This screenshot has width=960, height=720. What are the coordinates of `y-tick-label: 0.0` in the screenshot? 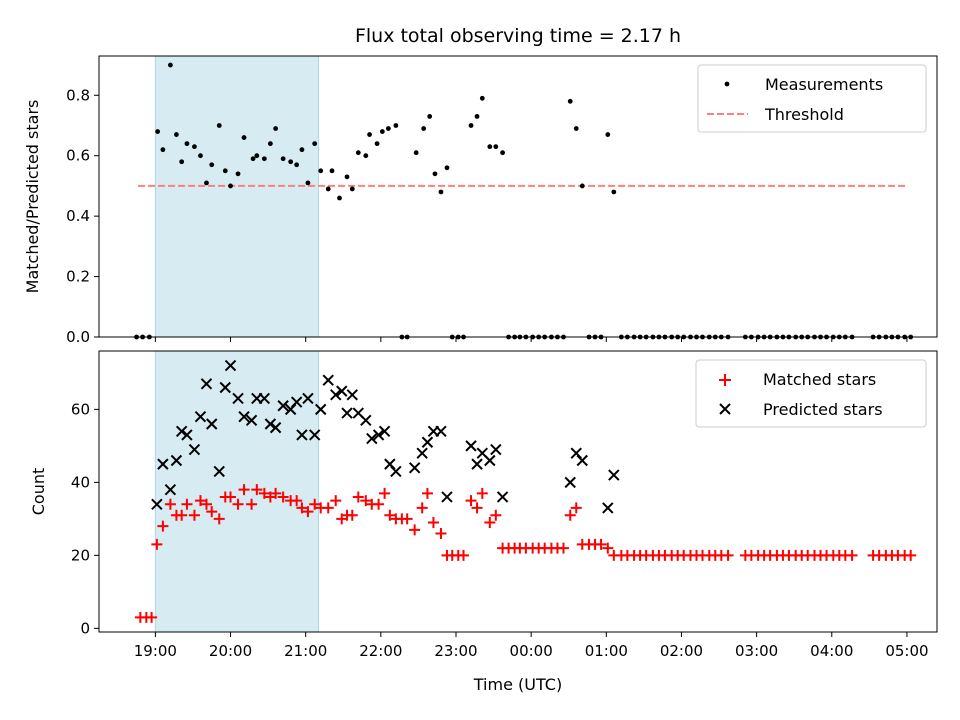 It's located at (78, 337).